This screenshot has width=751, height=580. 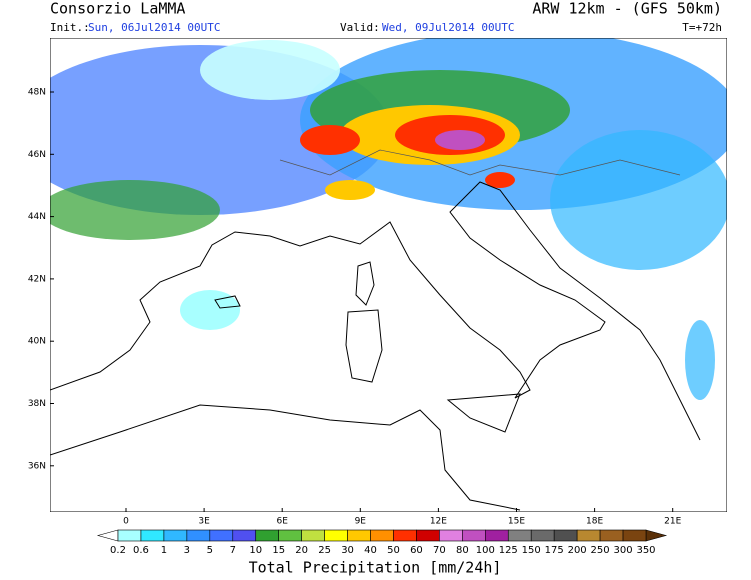 I want to click on init-label: Init.:, so click(x=70, y=27).